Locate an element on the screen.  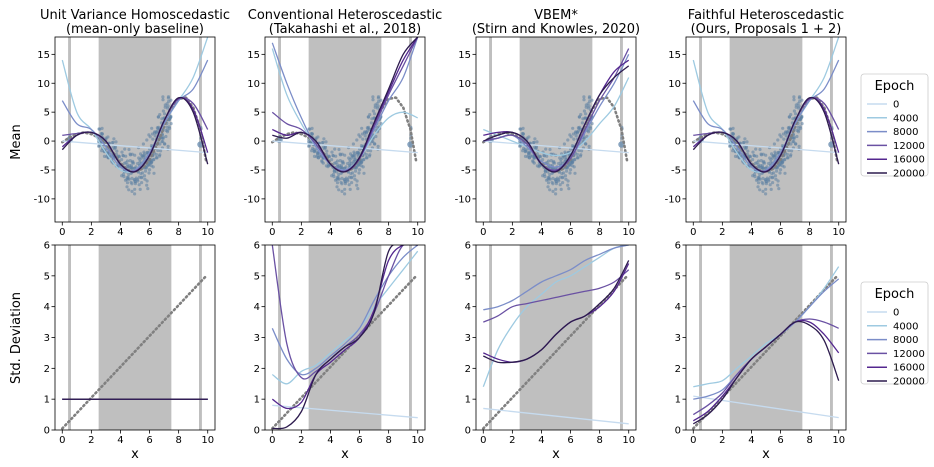
legend-bottom: Epoch 0 4000 8000 12000 16000 20000 is located at coordinates (894, 334).